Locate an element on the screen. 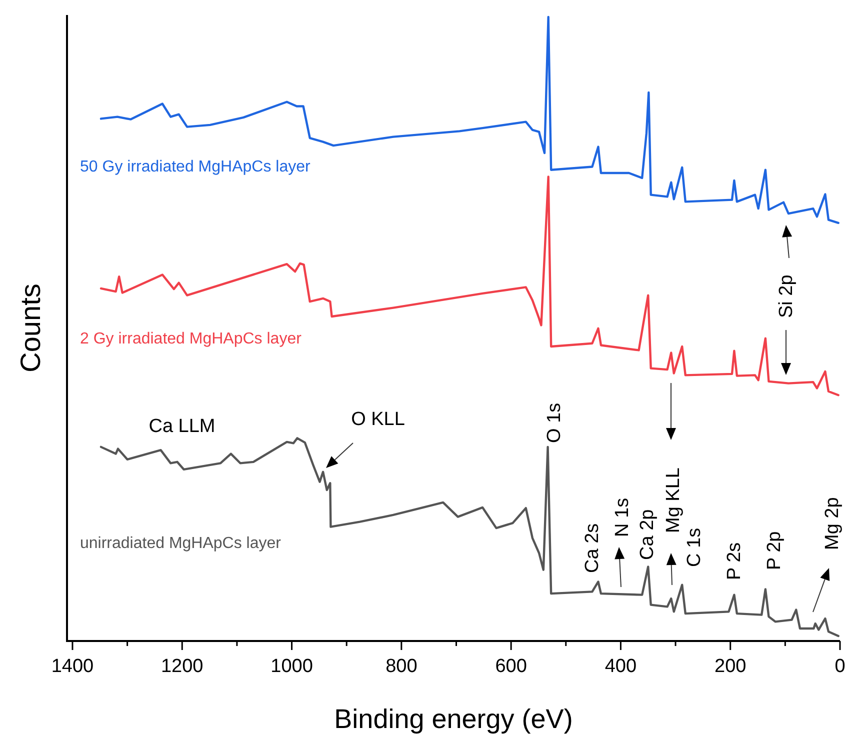 This screenshot has height=738, width=848. x-tick-label: 1000 is located at coordinates (291, 666).